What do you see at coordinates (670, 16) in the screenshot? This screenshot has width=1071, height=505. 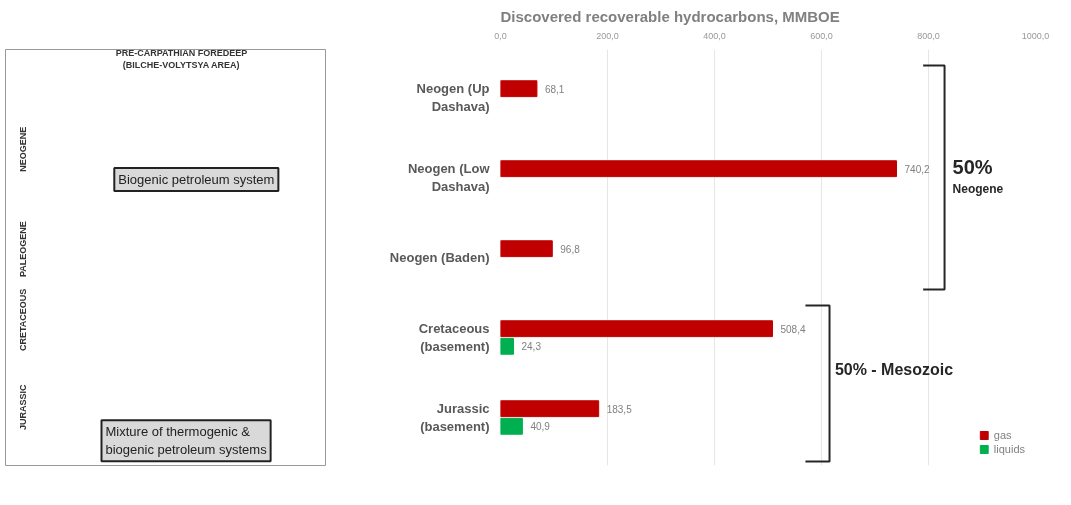 I see `chart-title: Discovered recoverable hydrocarbons, MMBOE` at bounding box center [670, 16].